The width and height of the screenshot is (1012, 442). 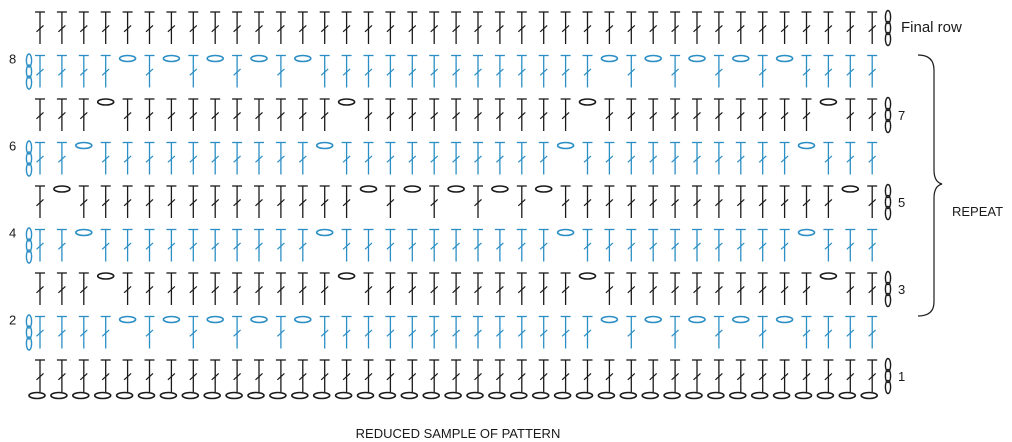 What do you see at coordinates (931, 27) in the screenshot?
I see `final-row-label: Final row` at bounding box center [931, 27].